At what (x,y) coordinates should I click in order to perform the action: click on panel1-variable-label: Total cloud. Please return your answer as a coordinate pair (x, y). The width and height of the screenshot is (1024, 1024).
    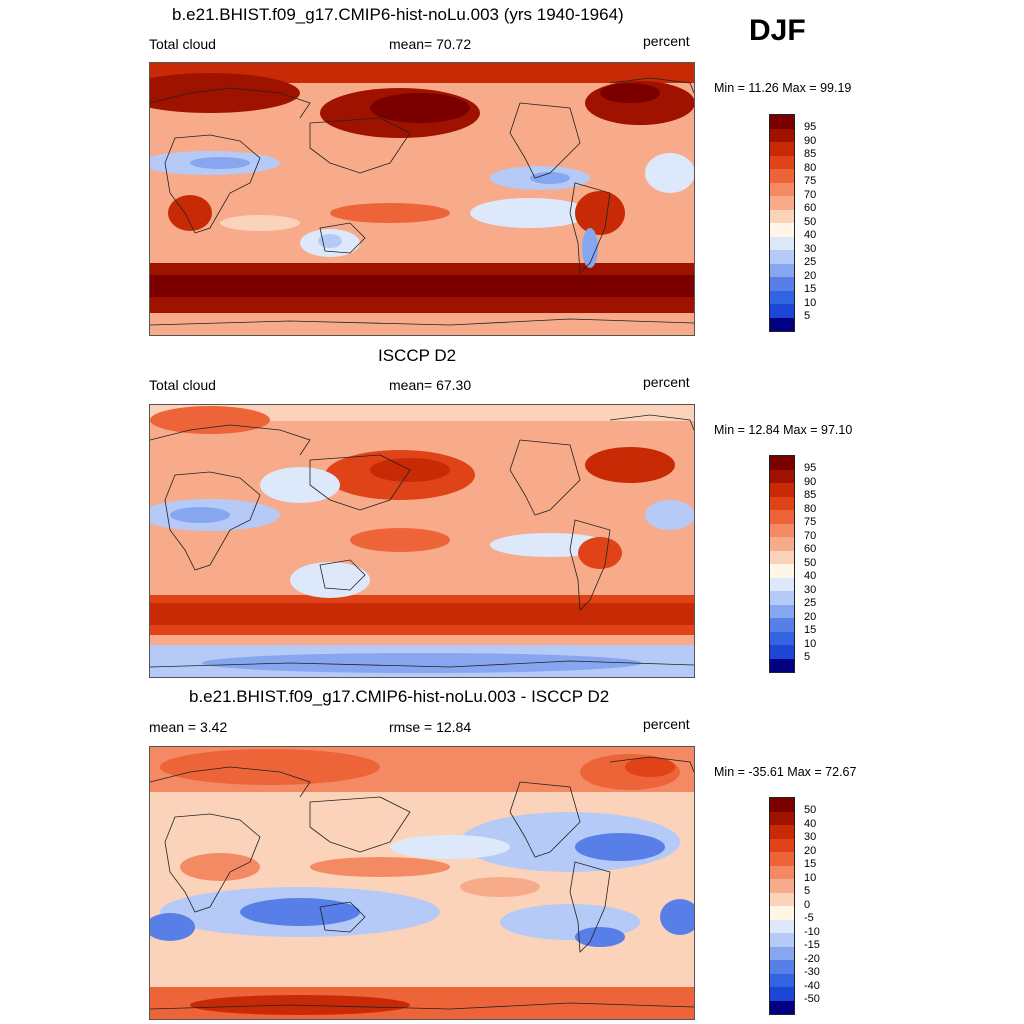
    Looking at the image, I should click on (182, 44).